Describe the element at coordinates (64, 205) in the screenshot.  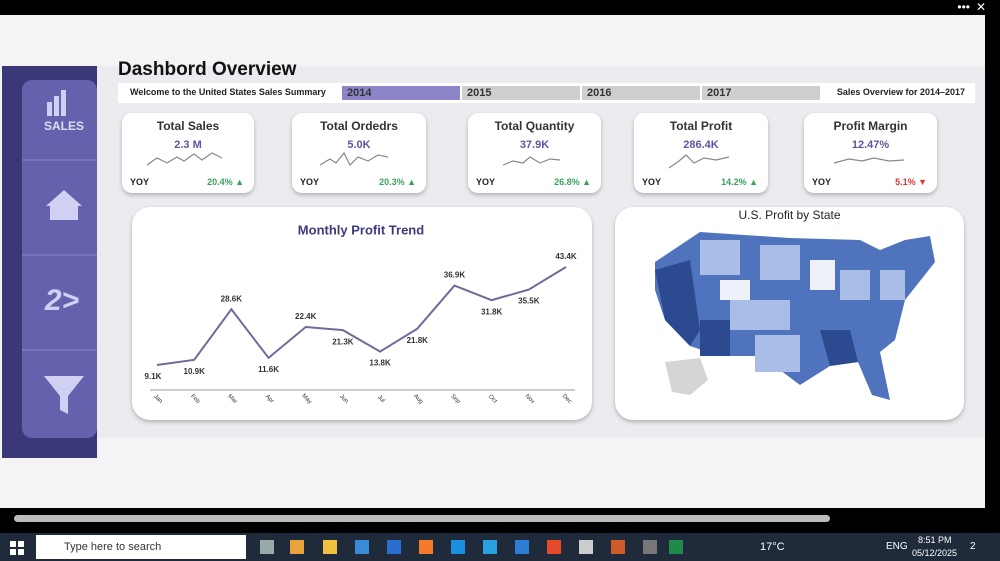
I see `home-icon` at that location.